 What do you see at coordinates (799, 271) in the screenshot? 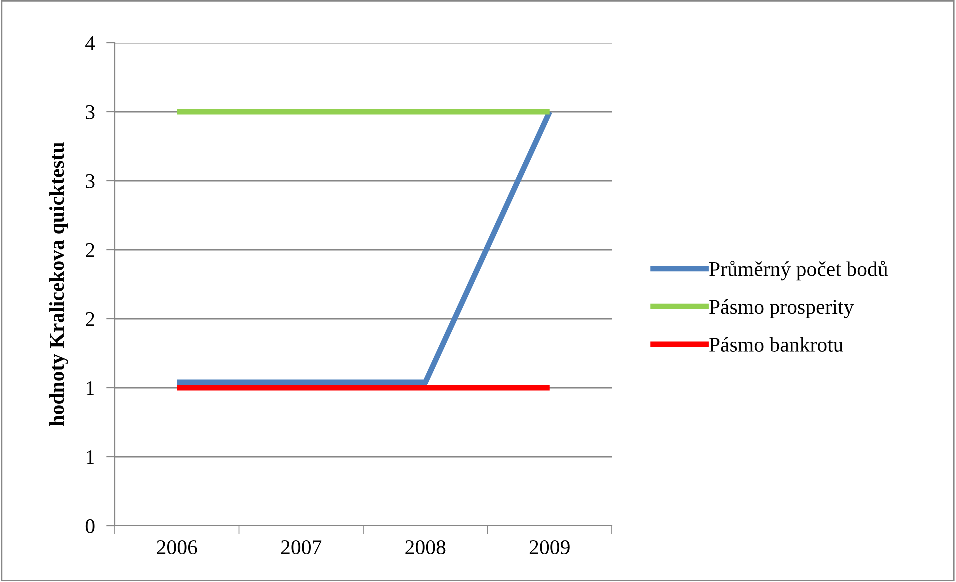
I see `legend-label: Průměrný počet bodů` at bounding box center [799, 271].